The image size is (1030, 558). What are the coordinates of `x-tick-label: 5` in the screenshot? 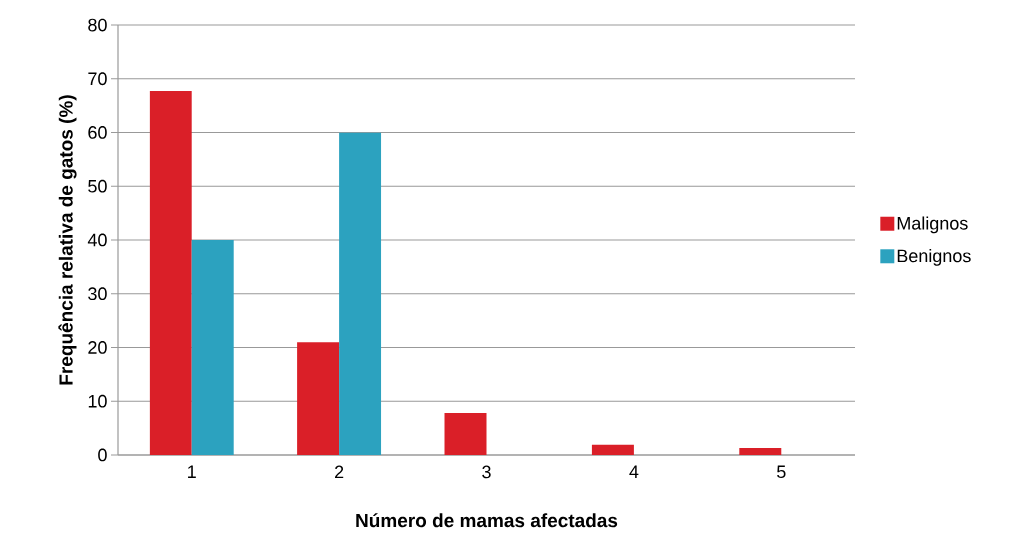 It's located at (781, 472).